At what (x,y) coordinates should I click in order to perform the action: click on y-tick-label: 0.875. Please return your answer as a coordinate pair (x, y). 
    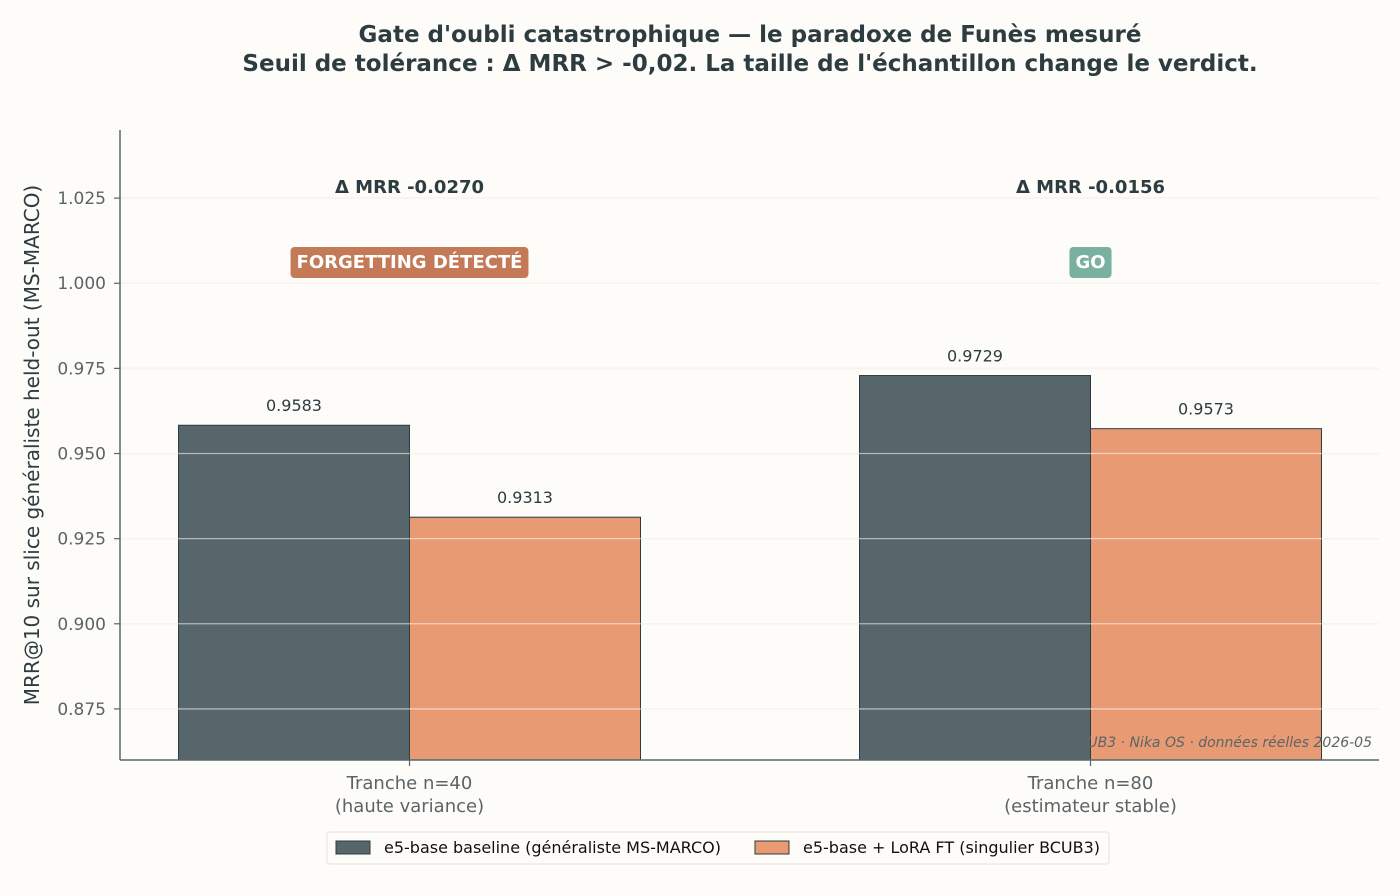
    Looking at the image, I should click on (81, 710).